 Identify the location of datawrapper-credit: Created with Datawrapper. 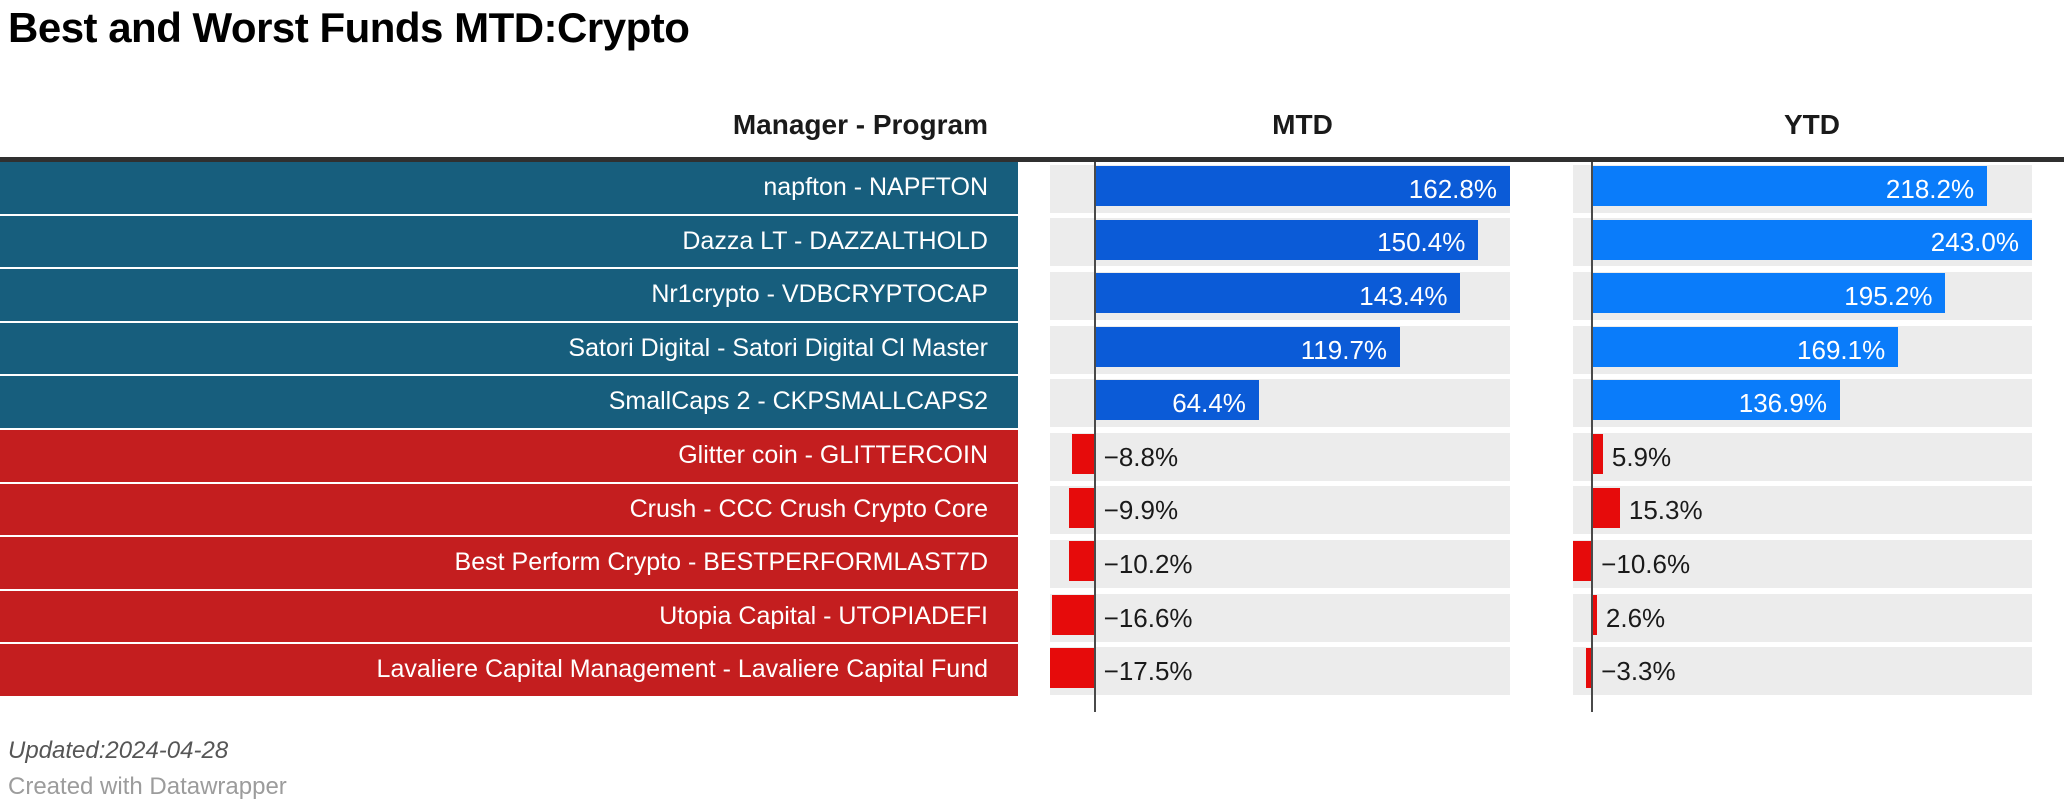
(147, 786).